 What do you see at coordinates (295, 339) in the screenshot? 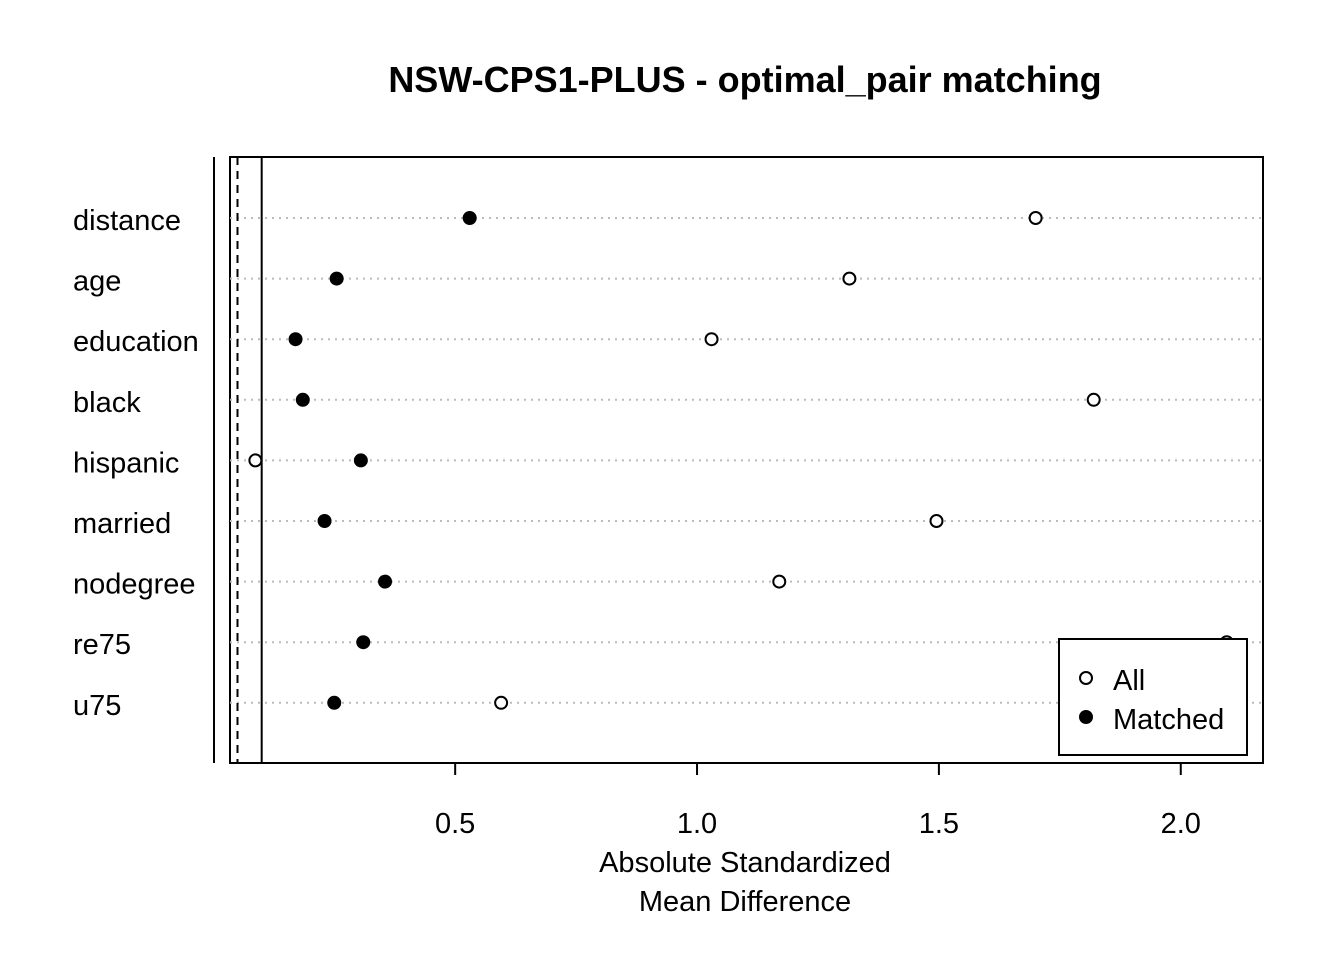
I see `point-matched-education` at bounding box center [295, 339].